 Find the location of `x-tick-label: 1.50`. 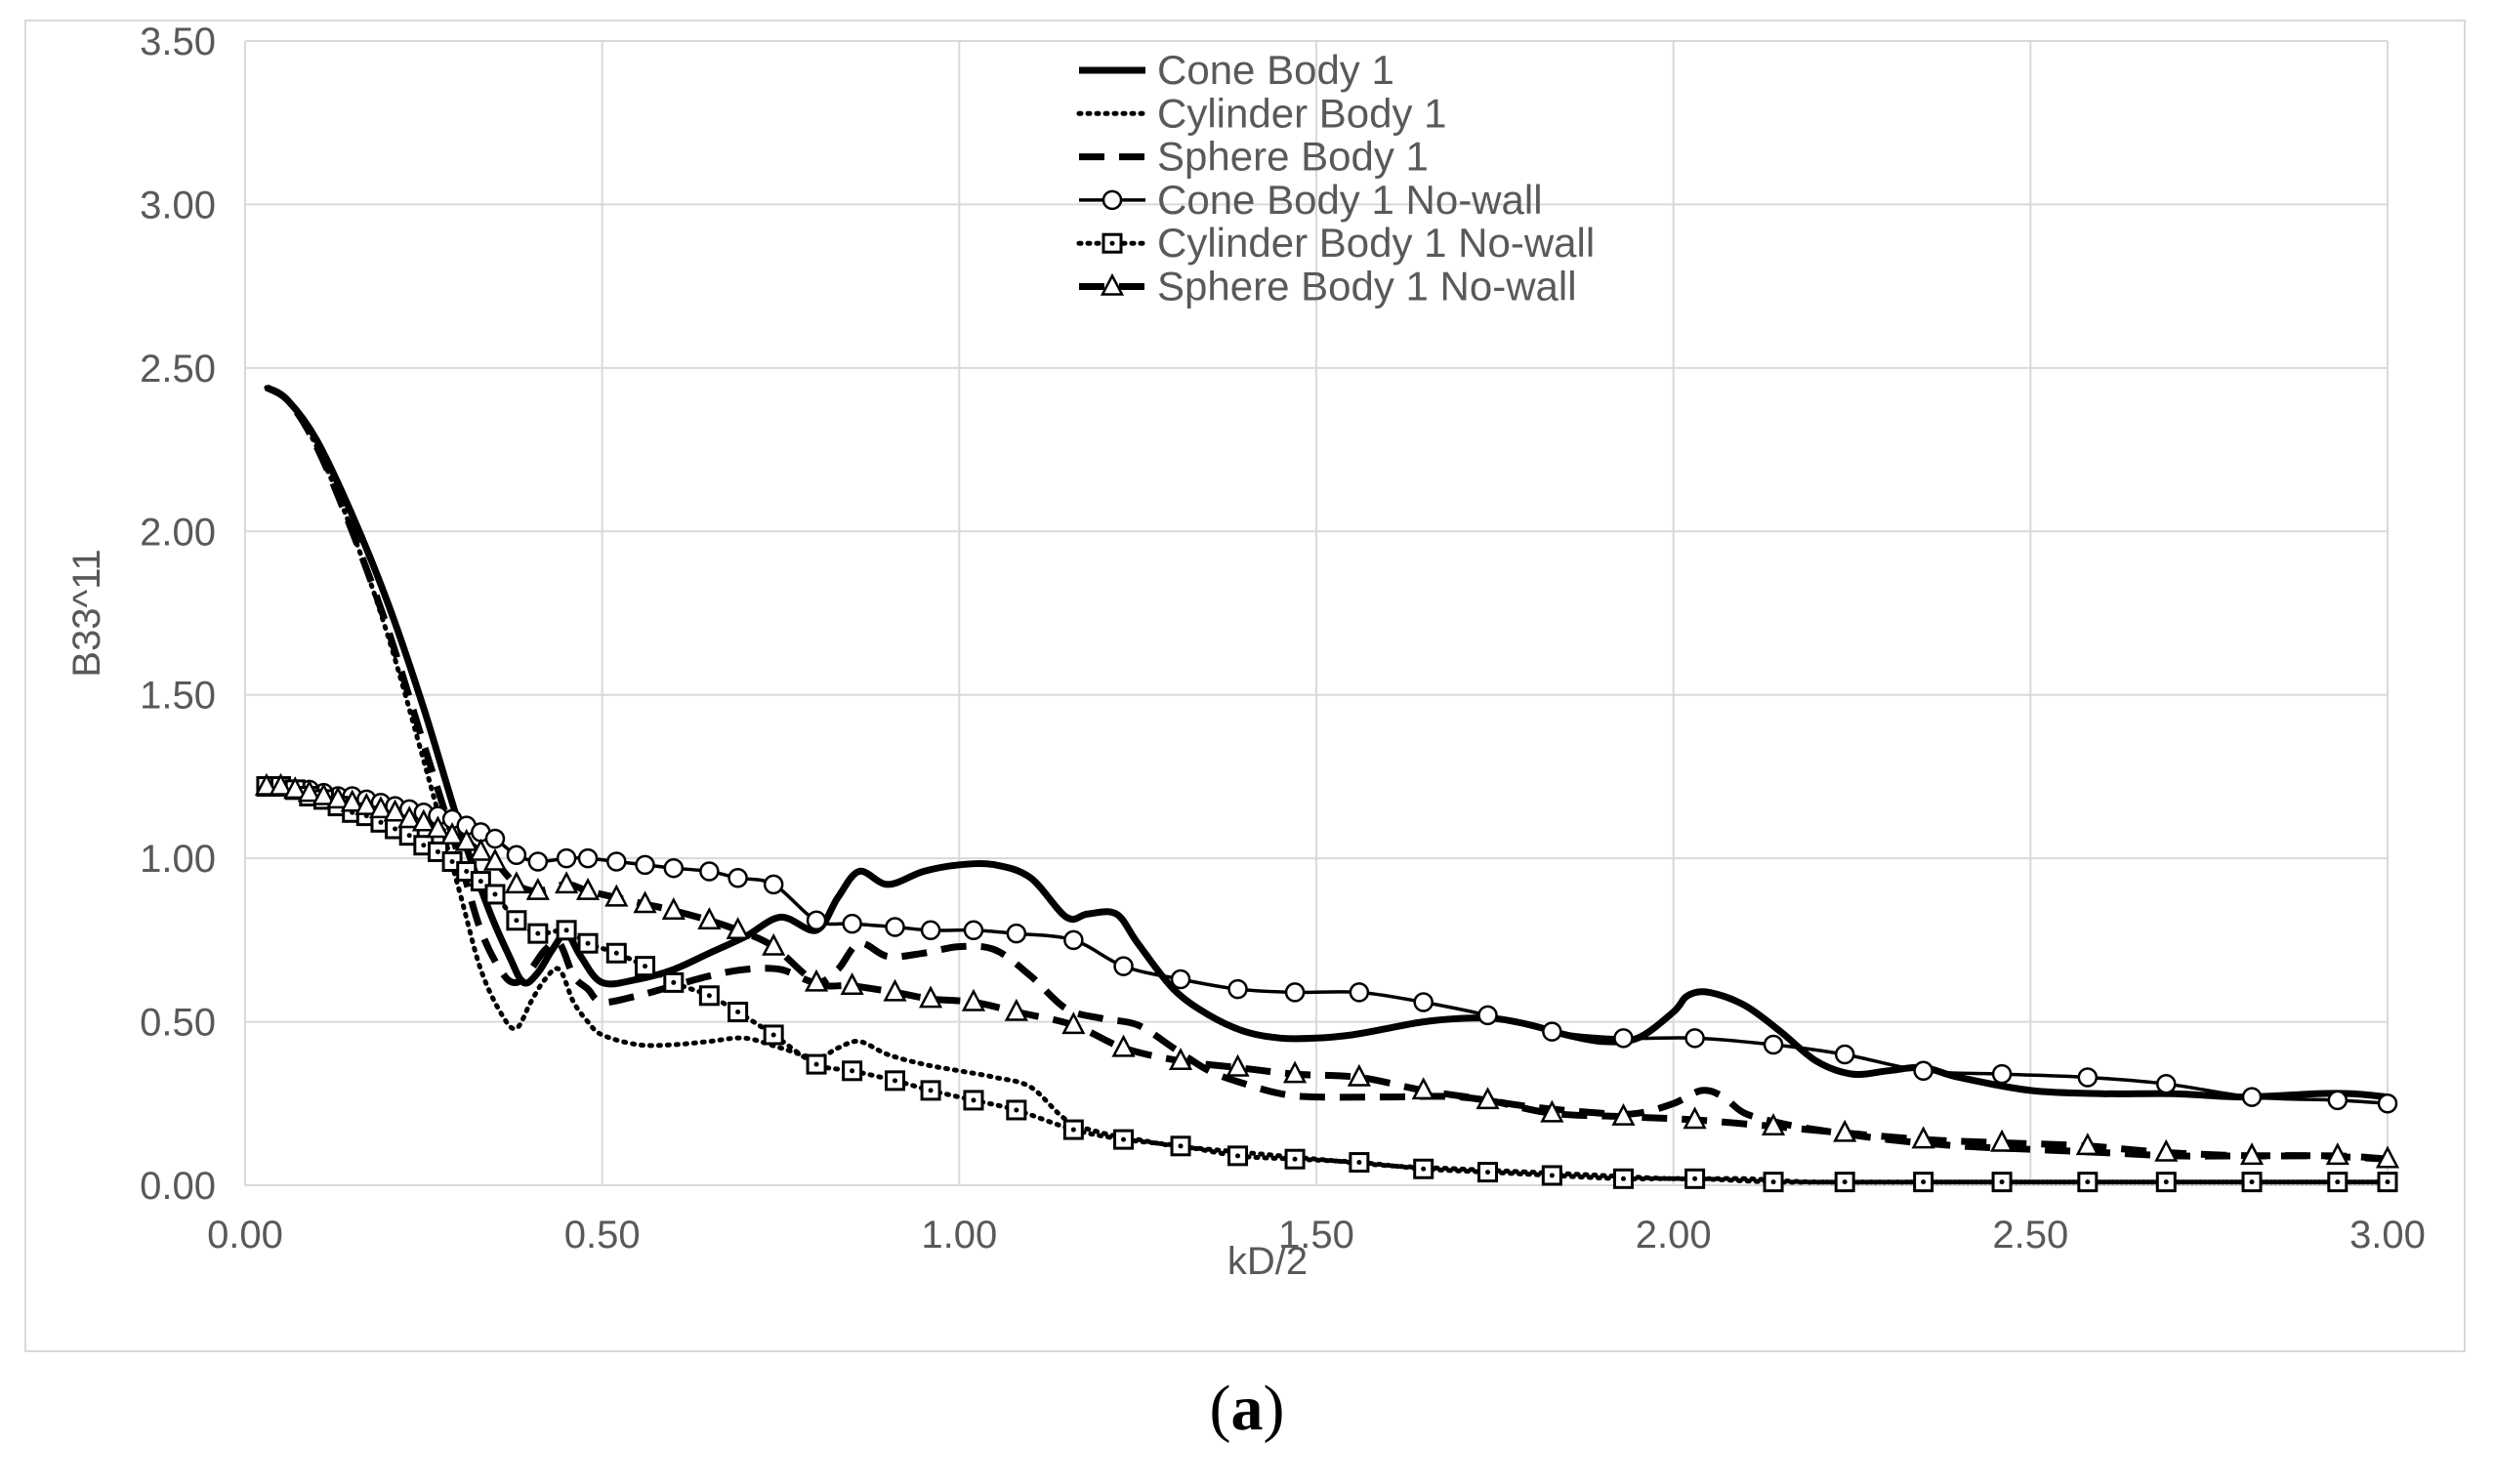

x-tick-label: 1.50 is located at coordinates (1316, 1235).